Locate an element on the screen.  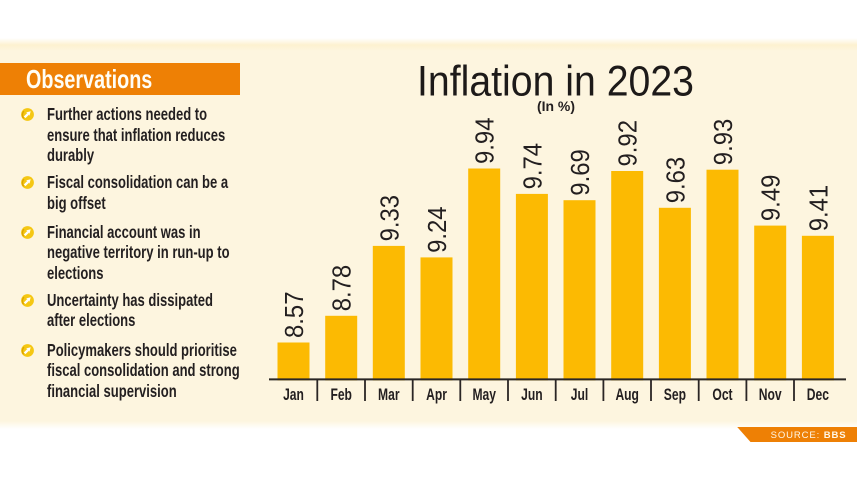
svg-text: Aug is located at coordinates (627, 395).